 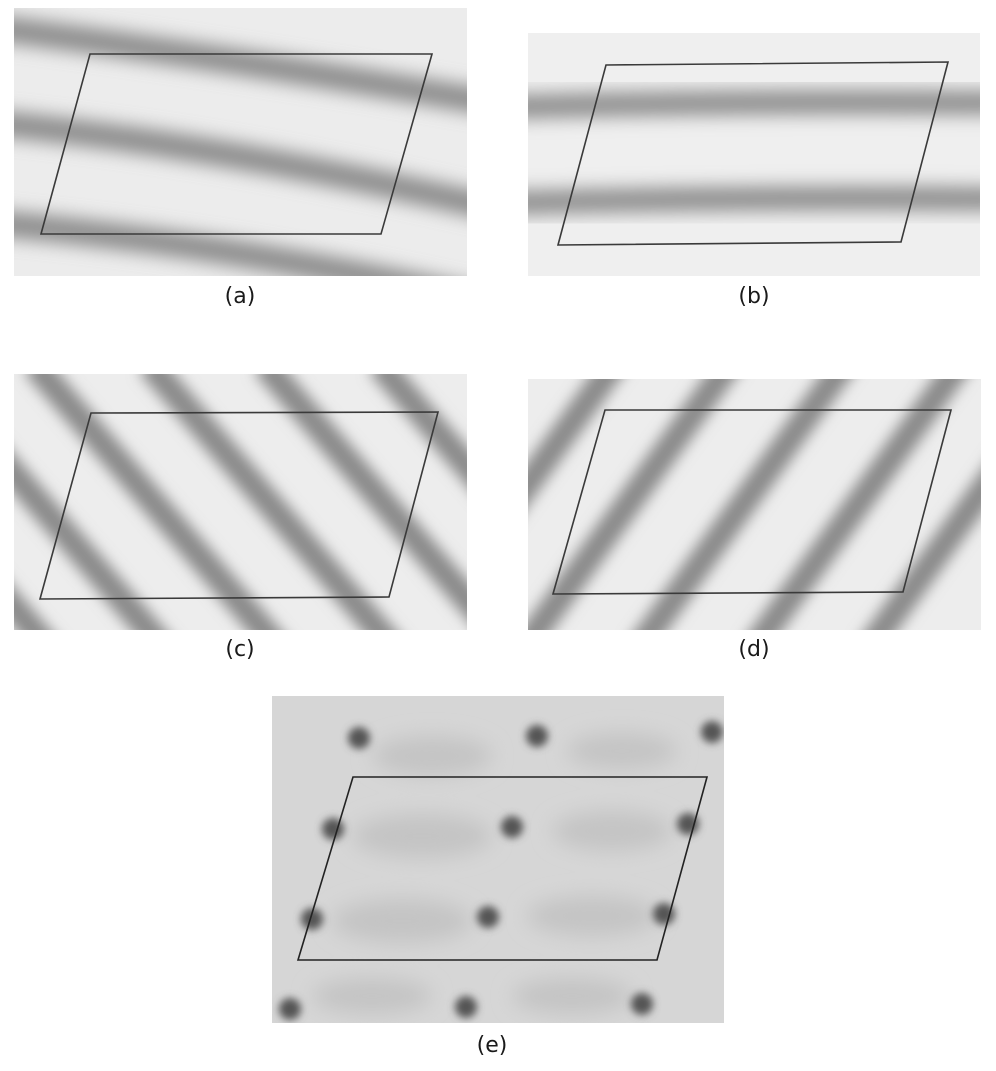 I want to click on caption-b: (b), so click(x=754, y=296).